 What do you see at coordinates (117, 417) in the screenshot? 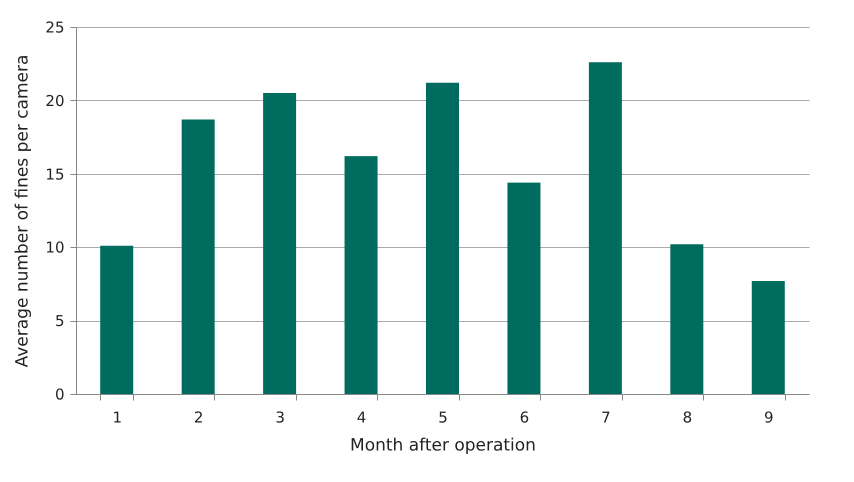
I see `x-tick-label: 1` at bounding box center [117, 417].